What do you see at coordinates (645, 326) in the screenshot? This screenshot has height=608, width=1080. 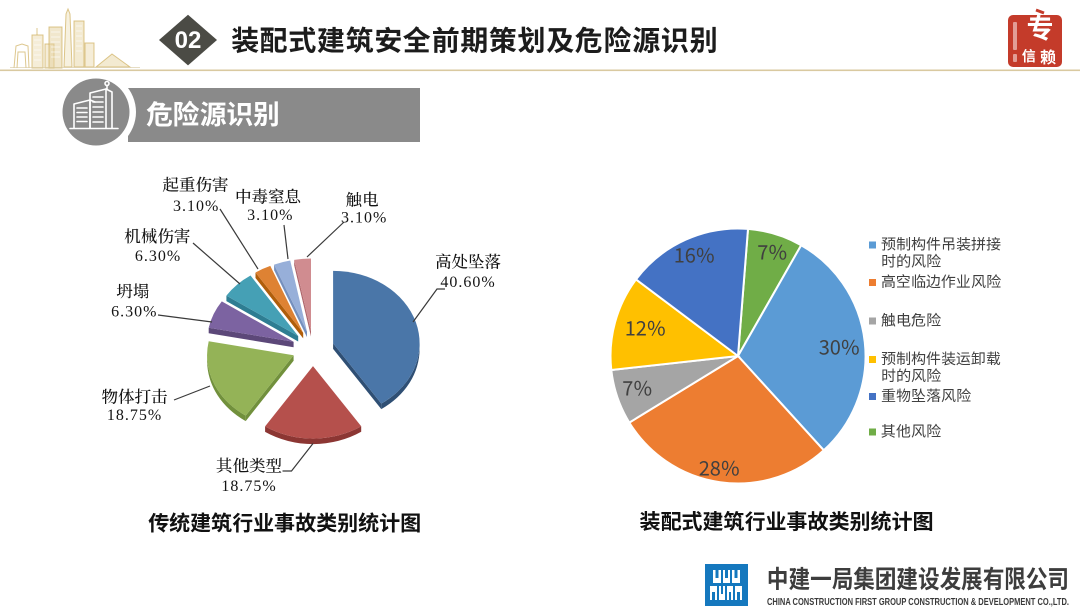 I see `svg-text: 12%` at bounding box center [645, 326].